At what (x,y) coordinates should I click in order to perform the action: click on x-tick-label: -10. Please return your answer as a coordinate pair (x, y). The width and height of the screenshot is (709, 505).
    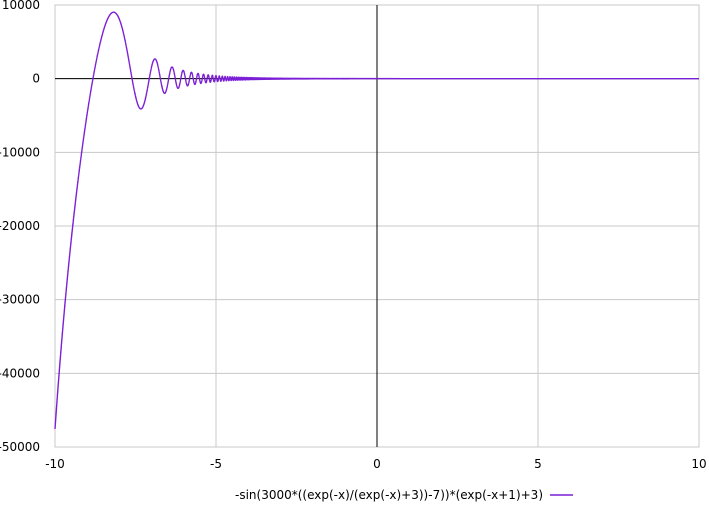
    Looking at the image, I should click on (55, 464).